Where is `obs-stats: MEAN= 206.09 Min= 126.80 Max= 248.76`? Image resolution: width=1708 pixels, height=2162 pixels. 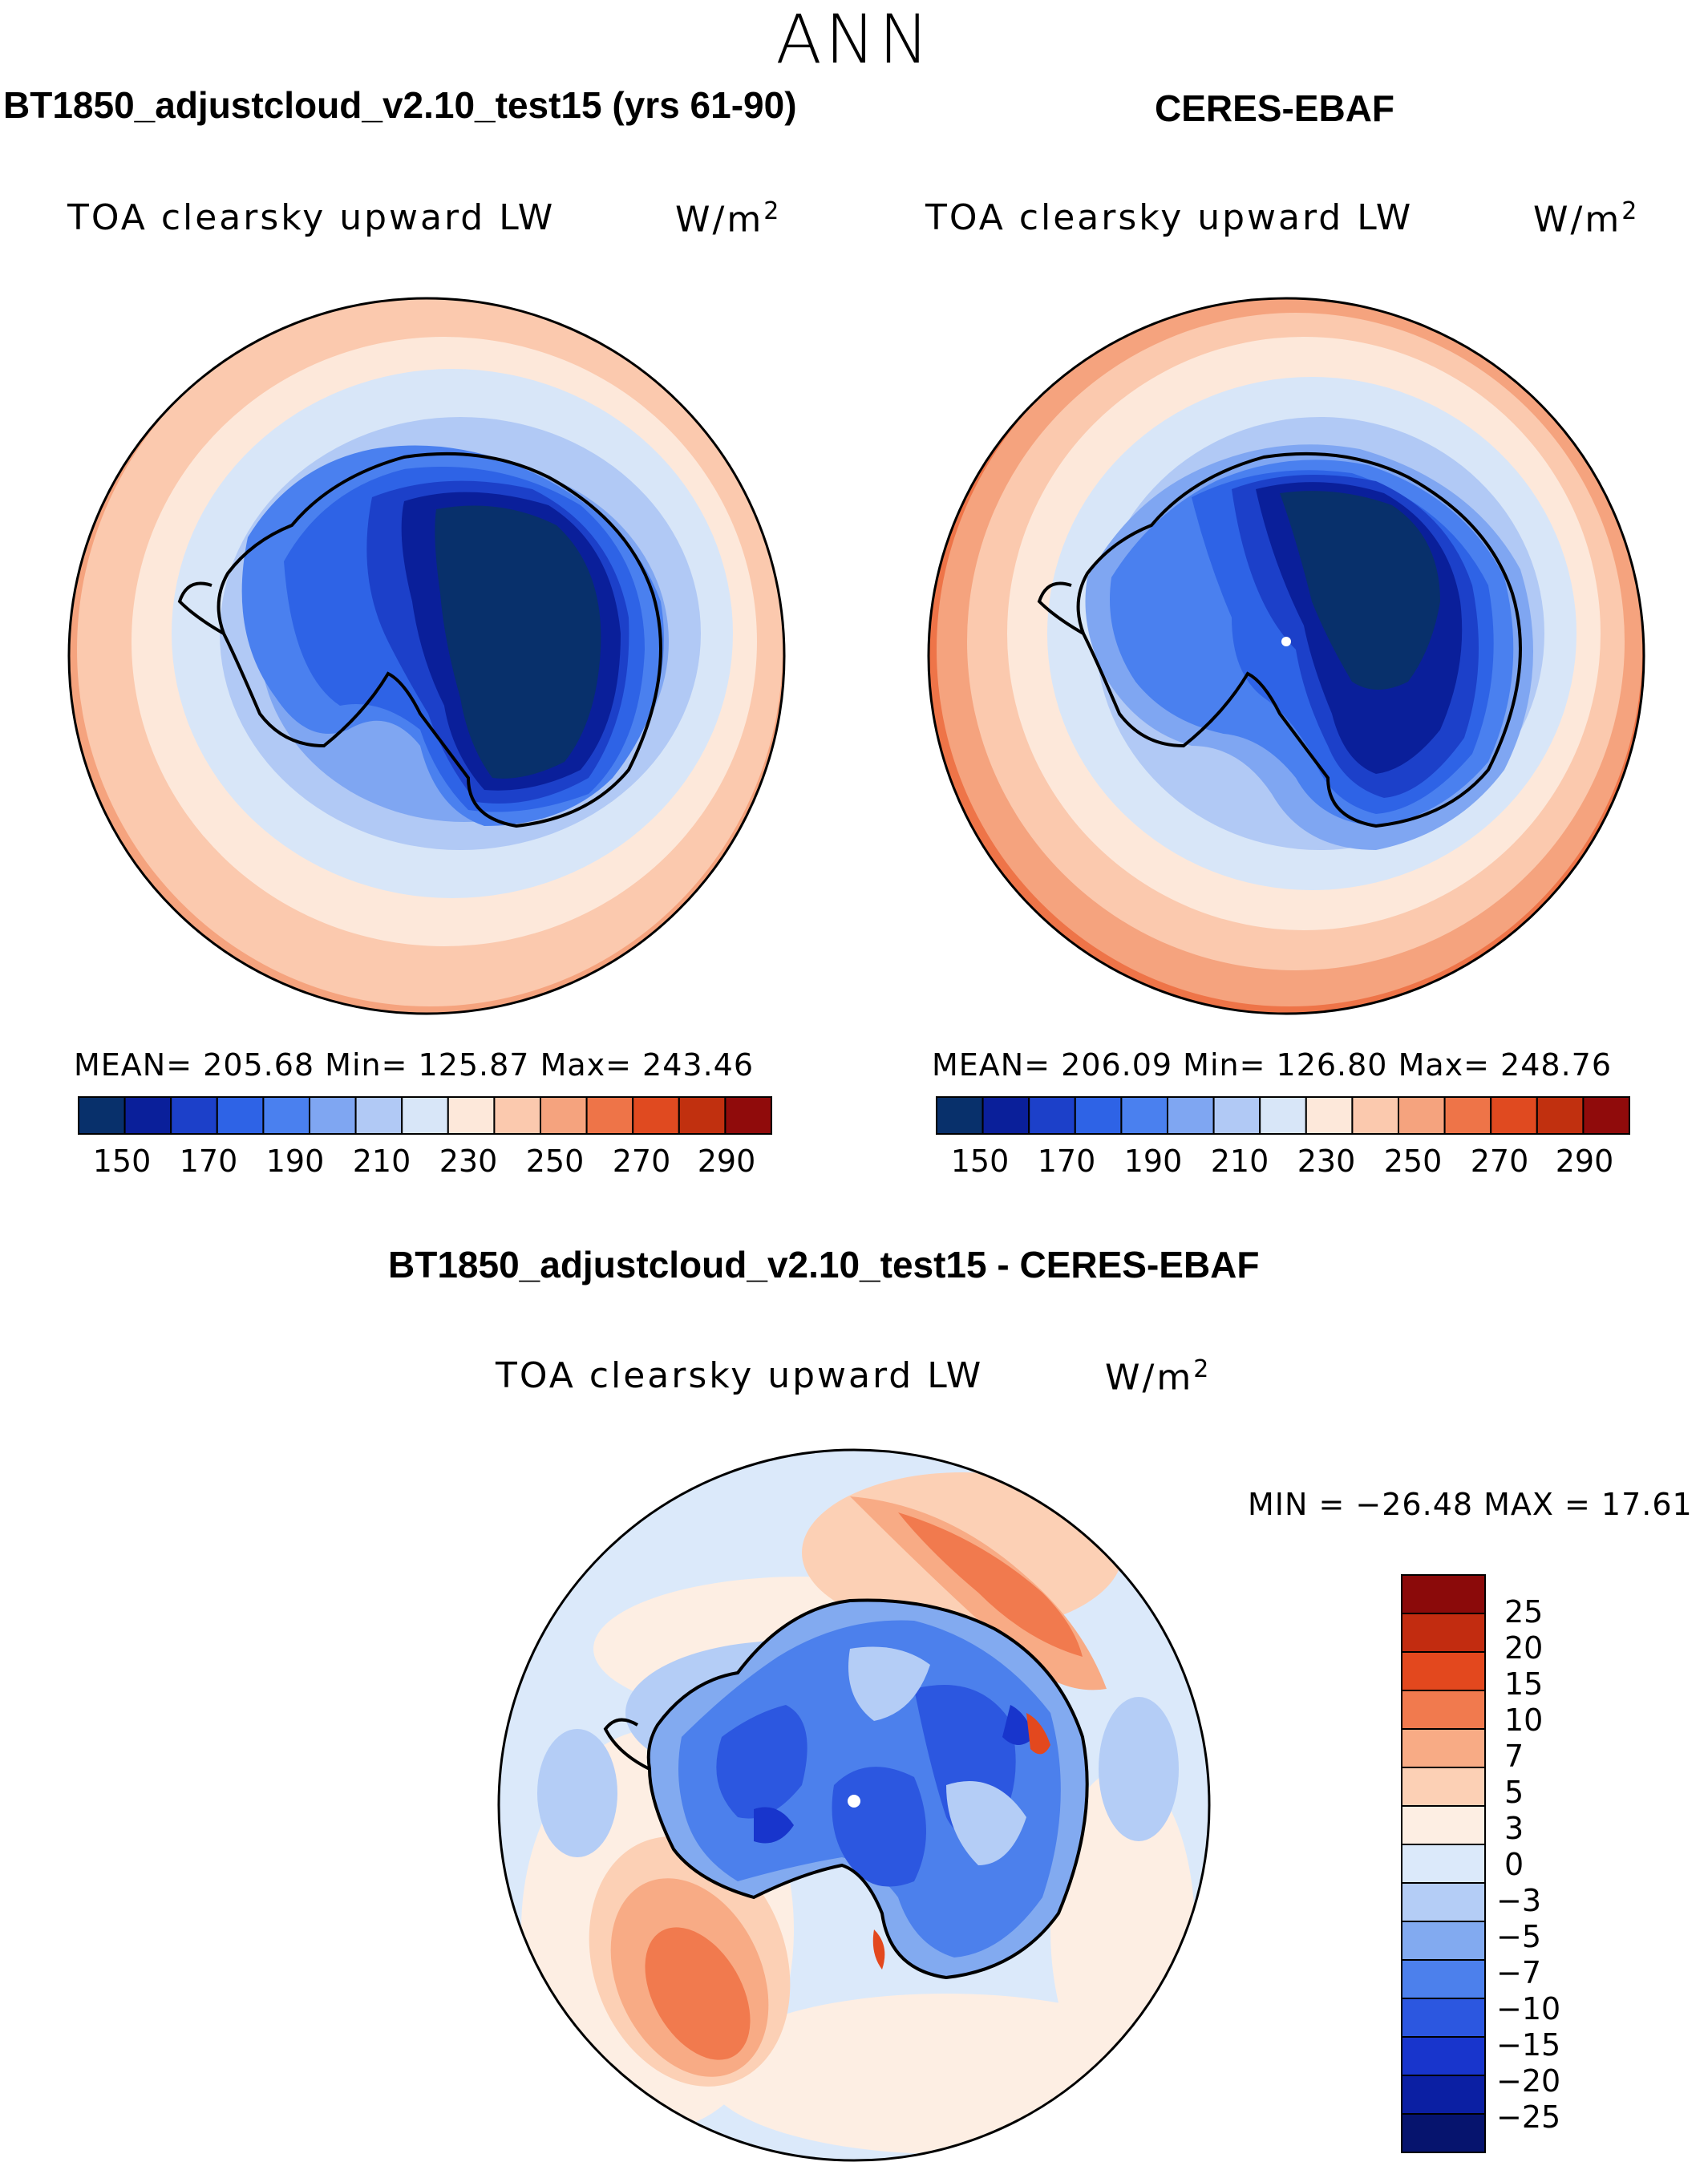 obs-stats: MEAN= 206.09 Min= 126.80 Max= 248.76 is located at coordinates (1272, 1065).